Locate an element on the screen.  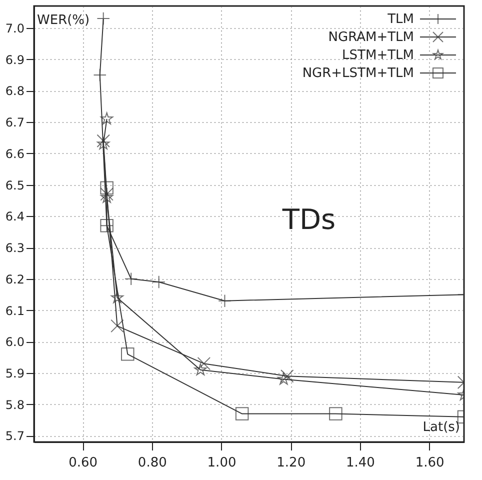
y-tick-label: 6.1 is located at coordinates (14, 311).